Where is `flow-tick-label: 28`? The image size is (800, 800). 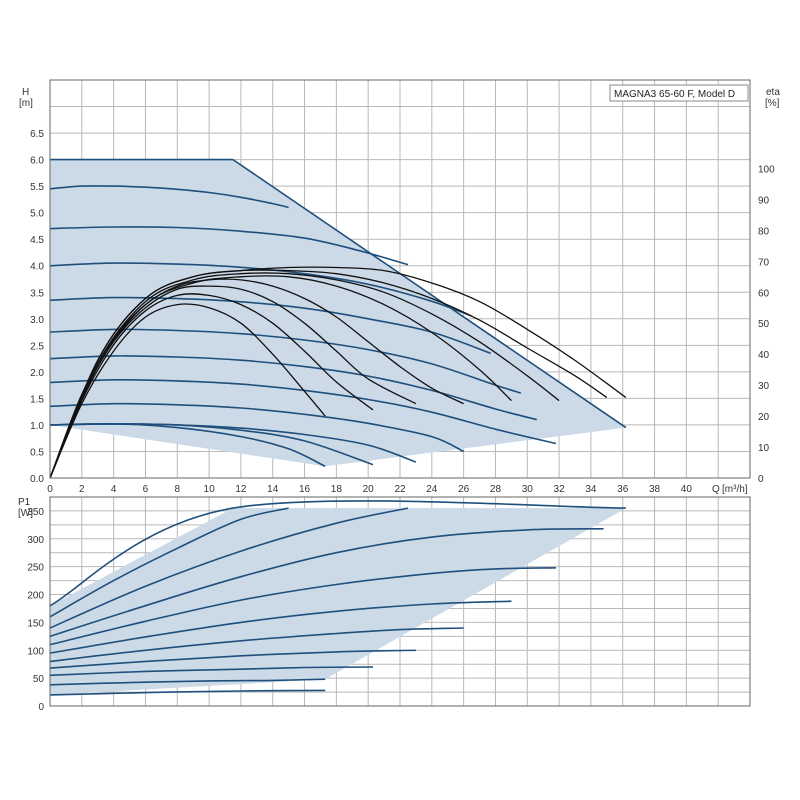 flow-tick-label: 28 is located at coordinates (496, 489).